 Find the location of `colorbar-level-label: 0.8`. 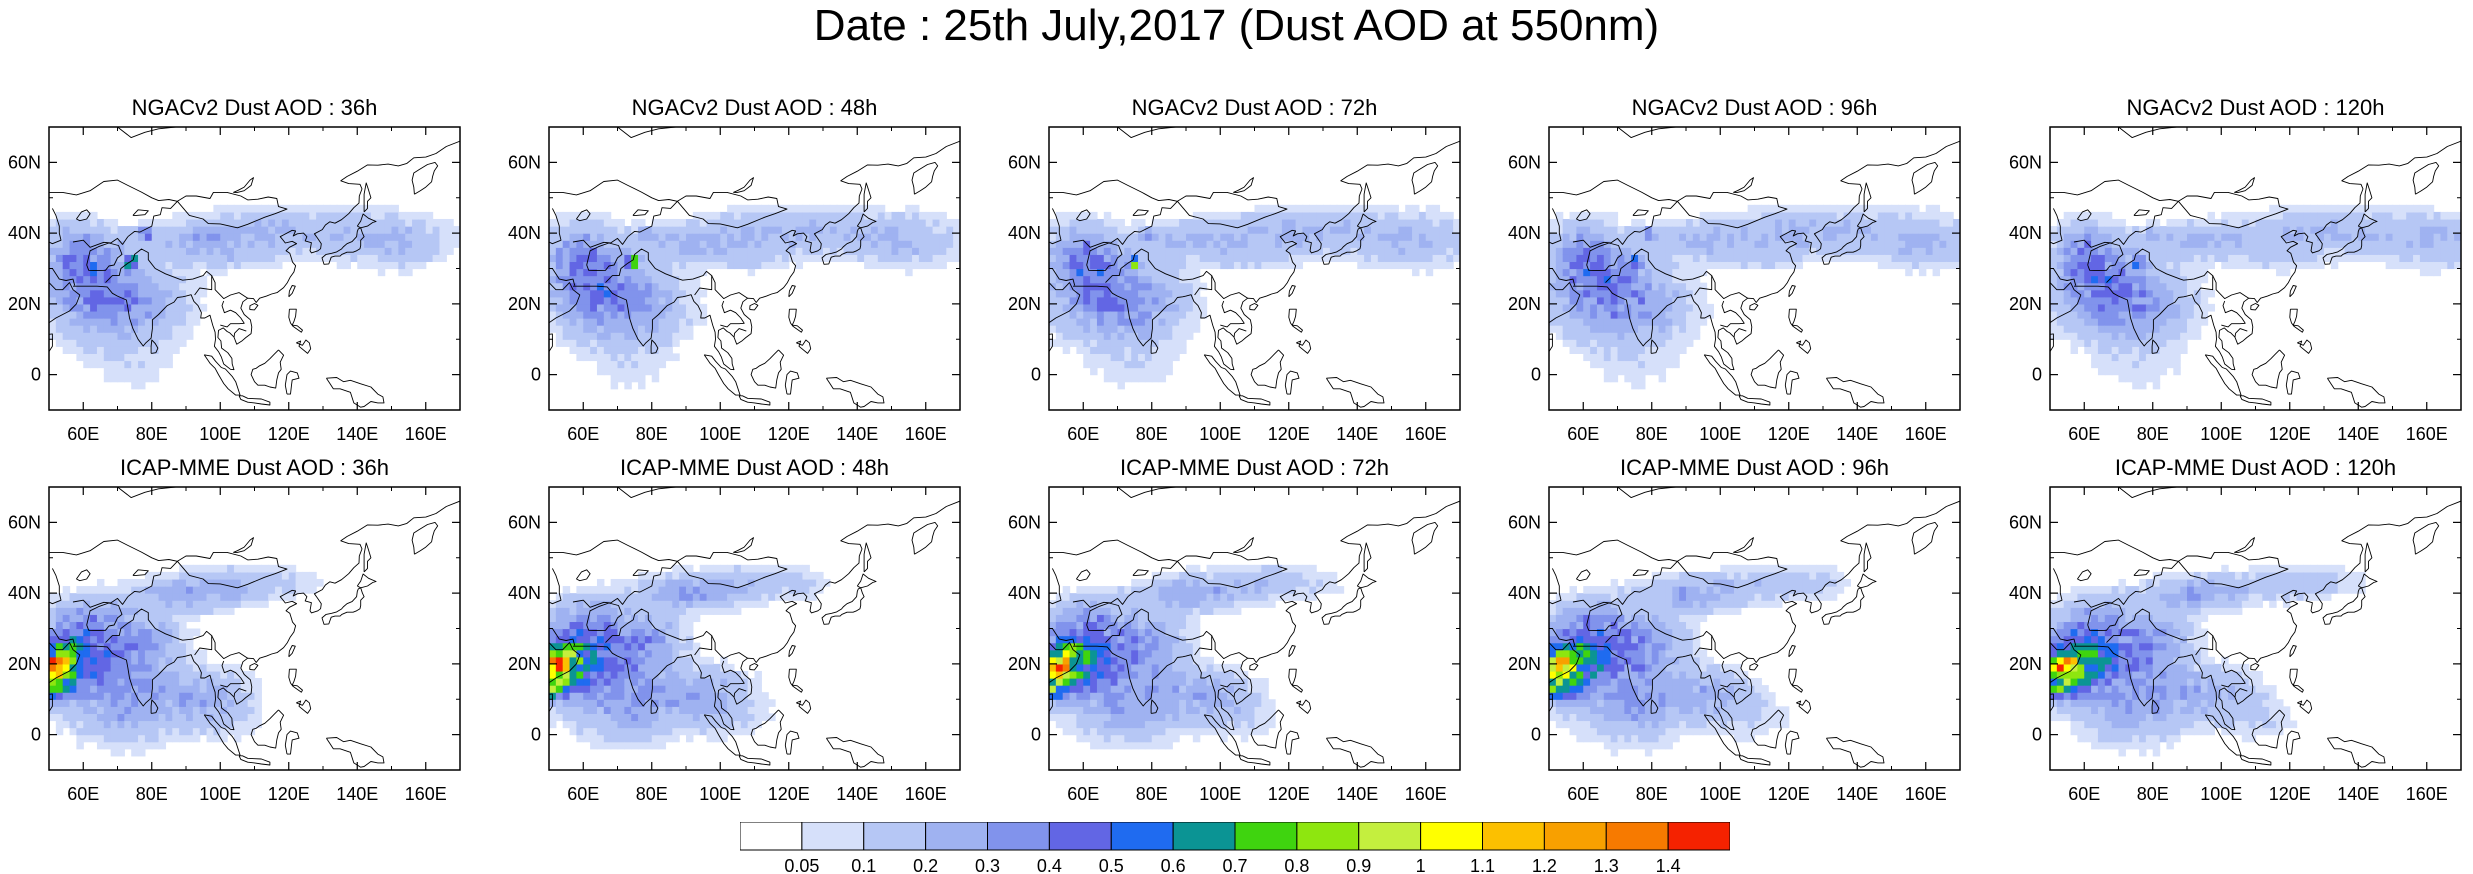

colorbar-level-label: 0.8 is located at coordinates (1296, 865).